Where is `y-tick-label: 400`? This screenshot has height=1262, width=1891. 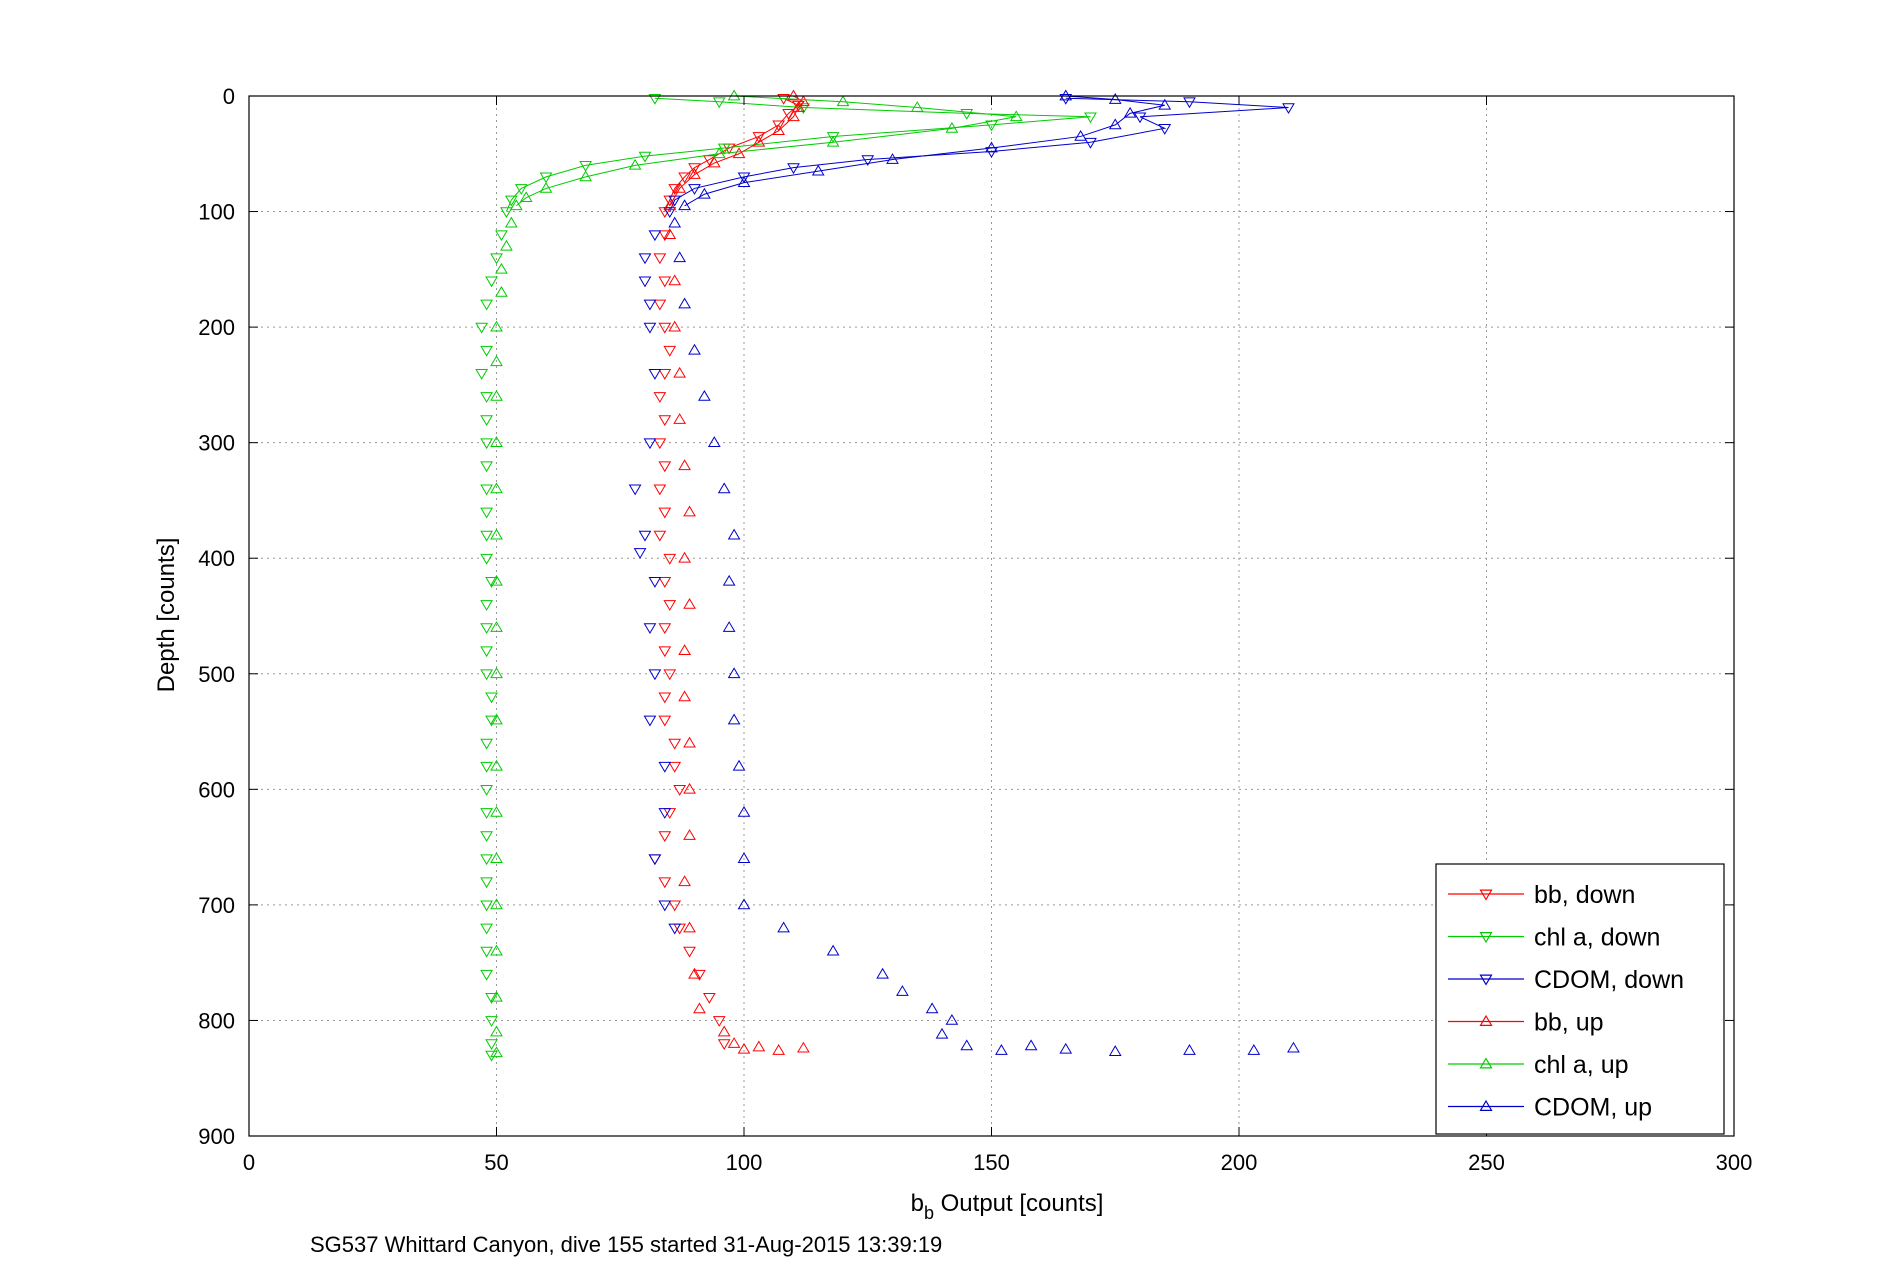 y-tick-label: 400 is located at coordinates (216, 558).